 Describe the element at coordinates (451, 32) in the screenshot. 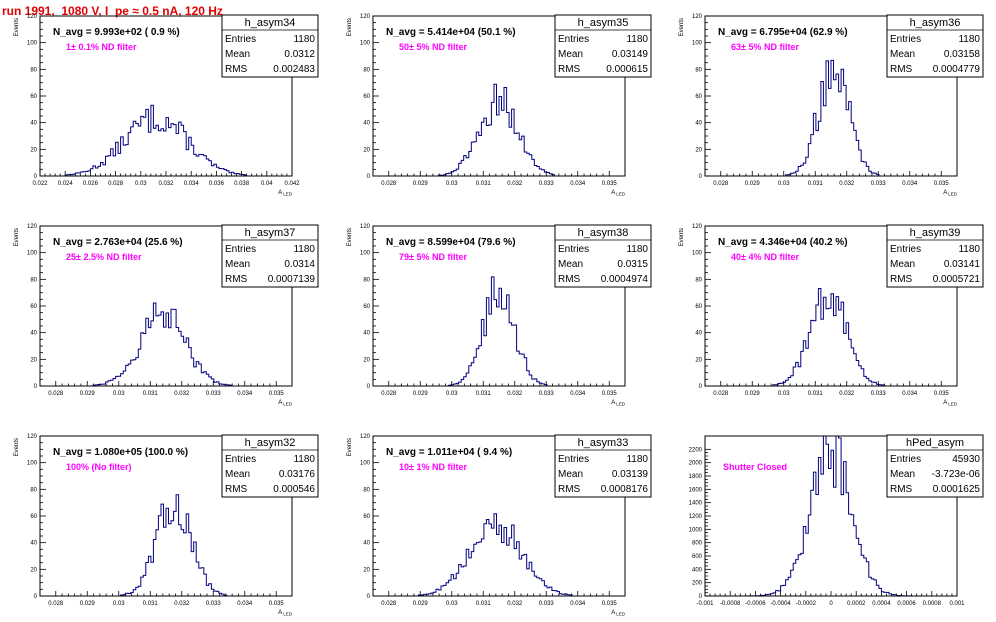

I see `n-avg-annotation: N_avg = 5.414e+04 (50.1 %)` at that location.